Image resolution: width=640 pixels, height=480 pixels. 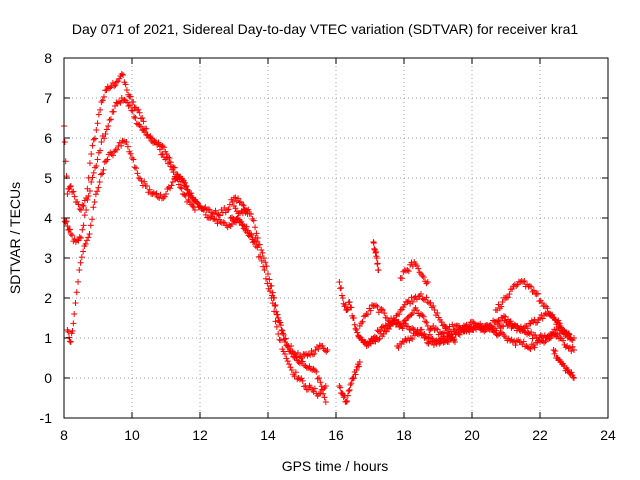 What do you see at coordinates (48, 98) in the screenshot?
I see `y-tick-label: 7` at bounding box center [48, 98].